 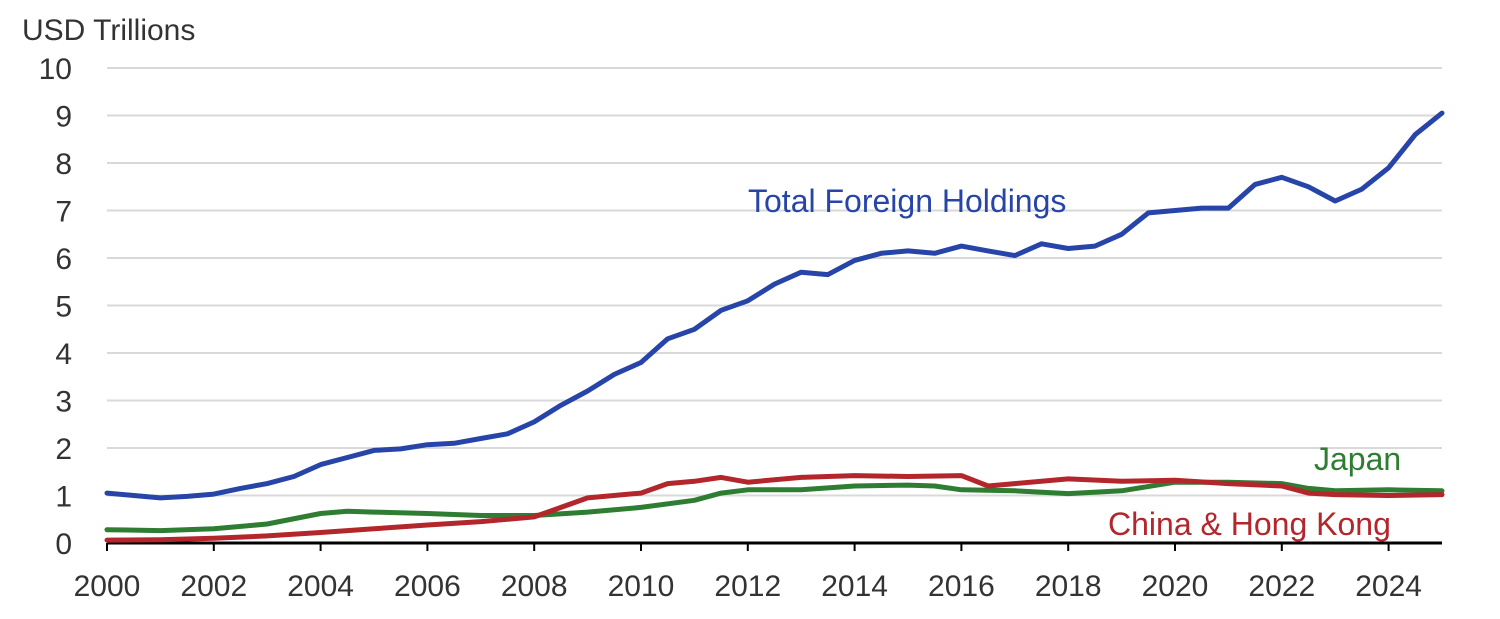 I want to click on y-tick-label-4: 4, so click(x=63, y=354).